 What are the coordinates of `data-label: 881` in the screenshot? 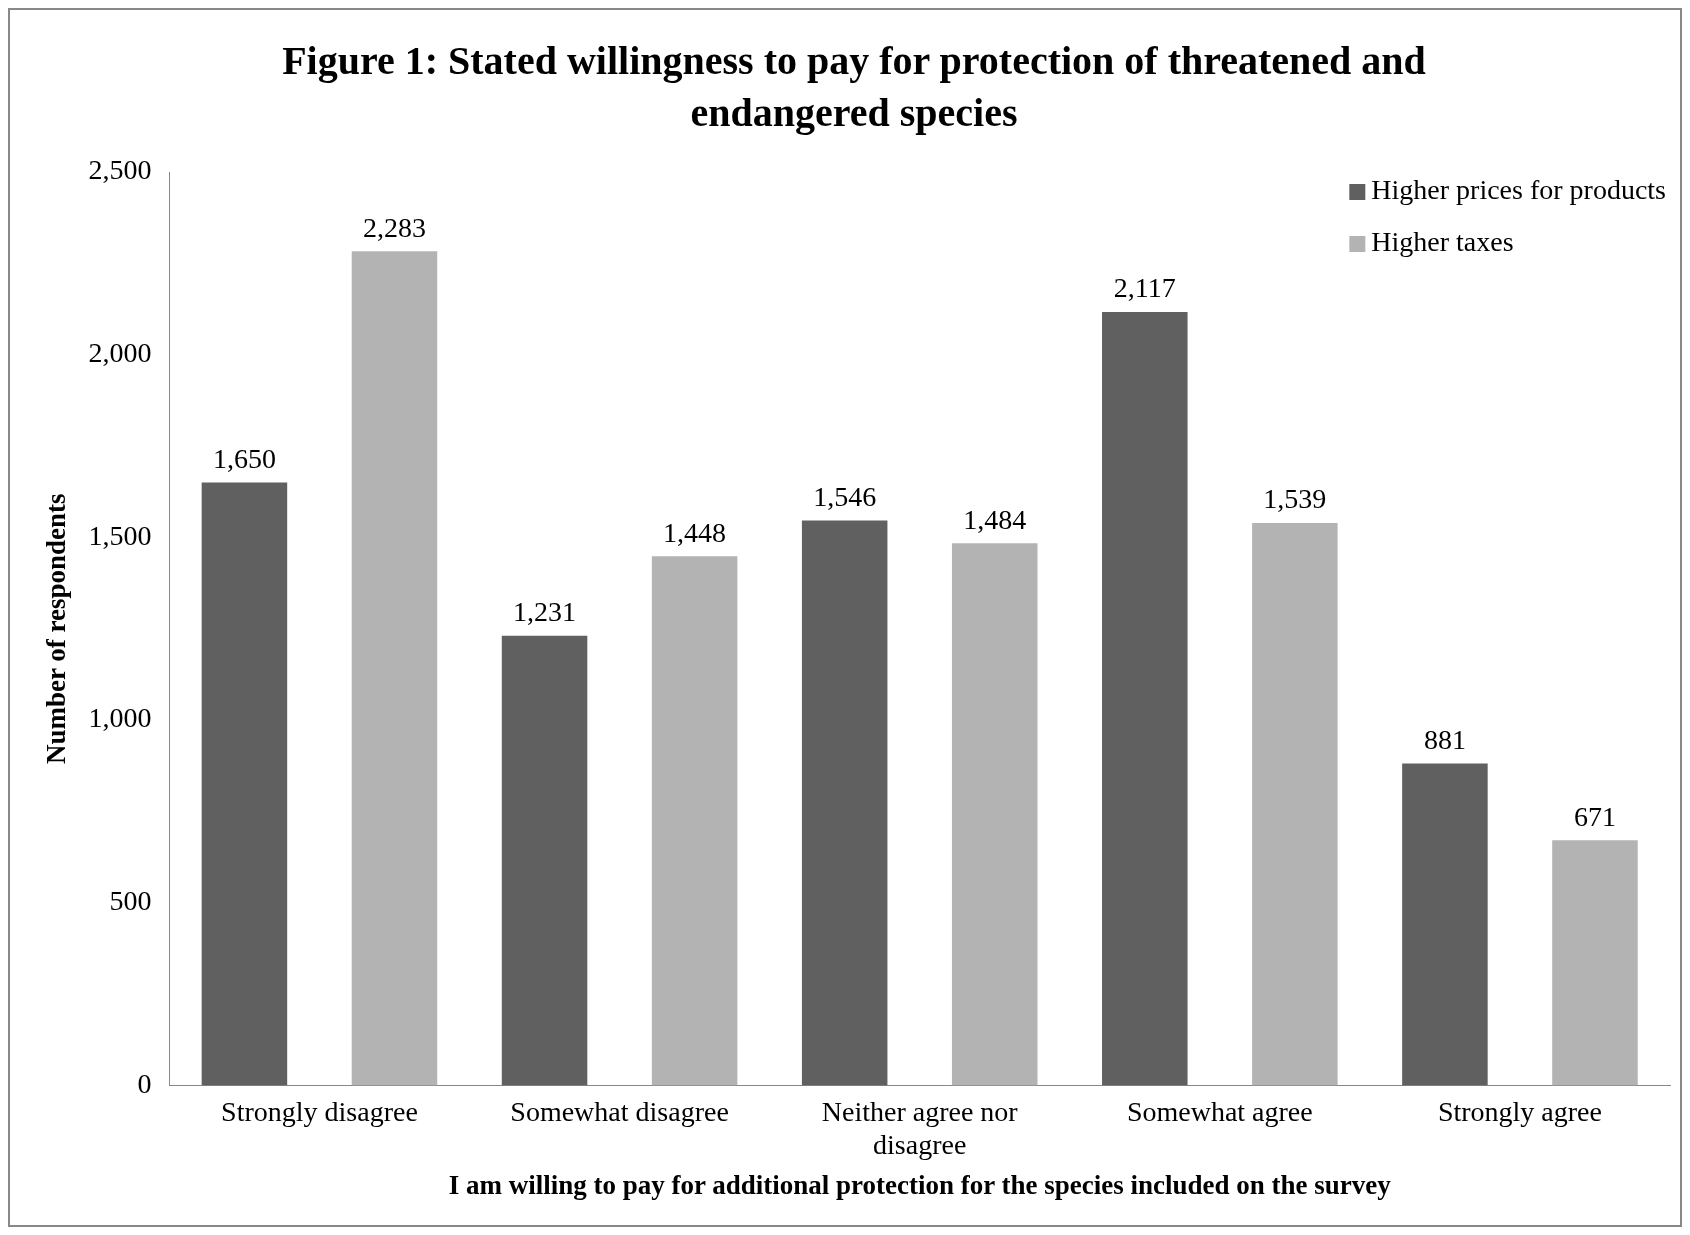 It's located at (1444, 739).